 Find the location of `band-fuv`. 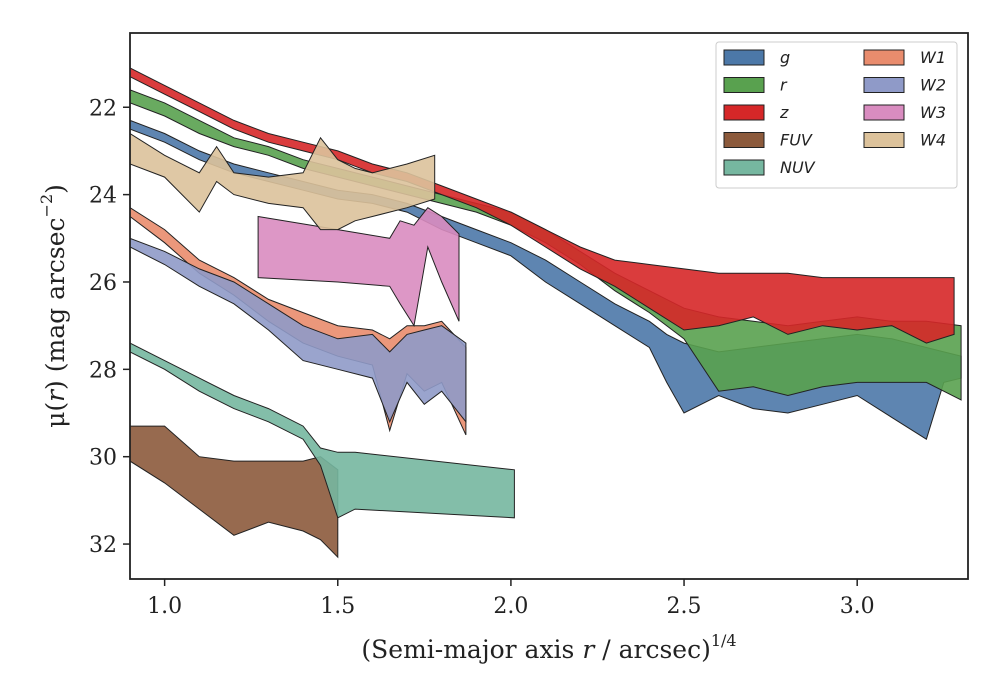

band-fuv is located at coordinates (234, 492).